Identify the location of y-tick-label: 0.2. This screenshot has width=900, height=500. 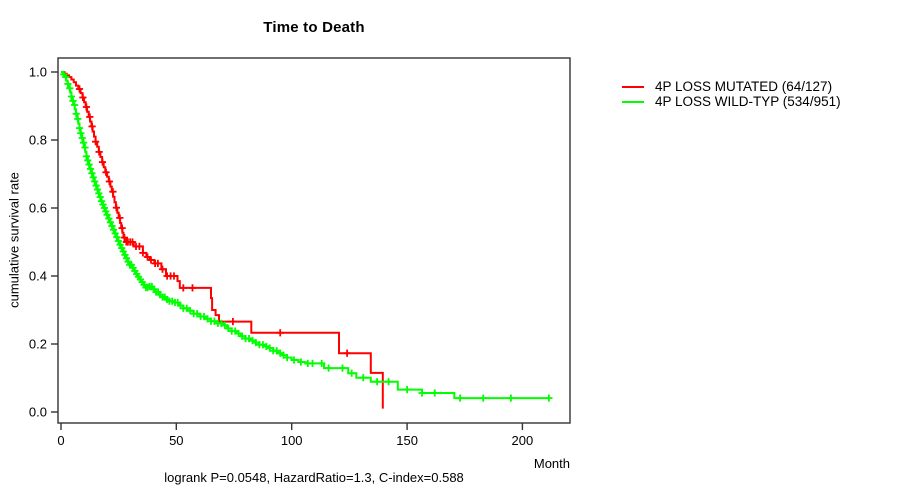
(38, 344).